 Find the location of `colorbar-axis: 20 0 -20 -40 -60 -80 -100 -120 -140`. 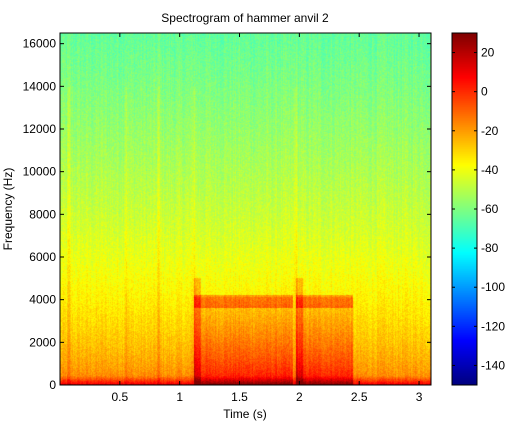

colorbar-axis: 20 0 -20 -40 -60 -80 -100 -120 -140 is located at coordinates (478, 209).